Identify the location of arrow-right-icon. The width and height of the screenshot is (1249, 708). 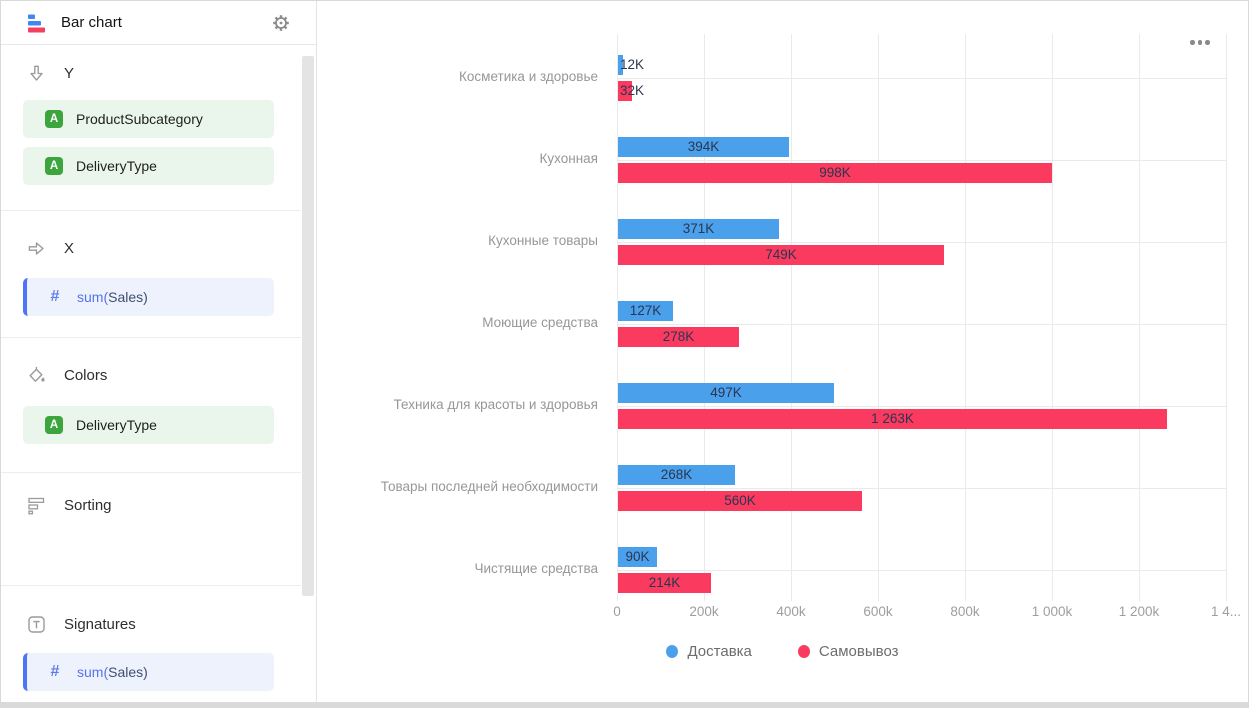
(36, 248).